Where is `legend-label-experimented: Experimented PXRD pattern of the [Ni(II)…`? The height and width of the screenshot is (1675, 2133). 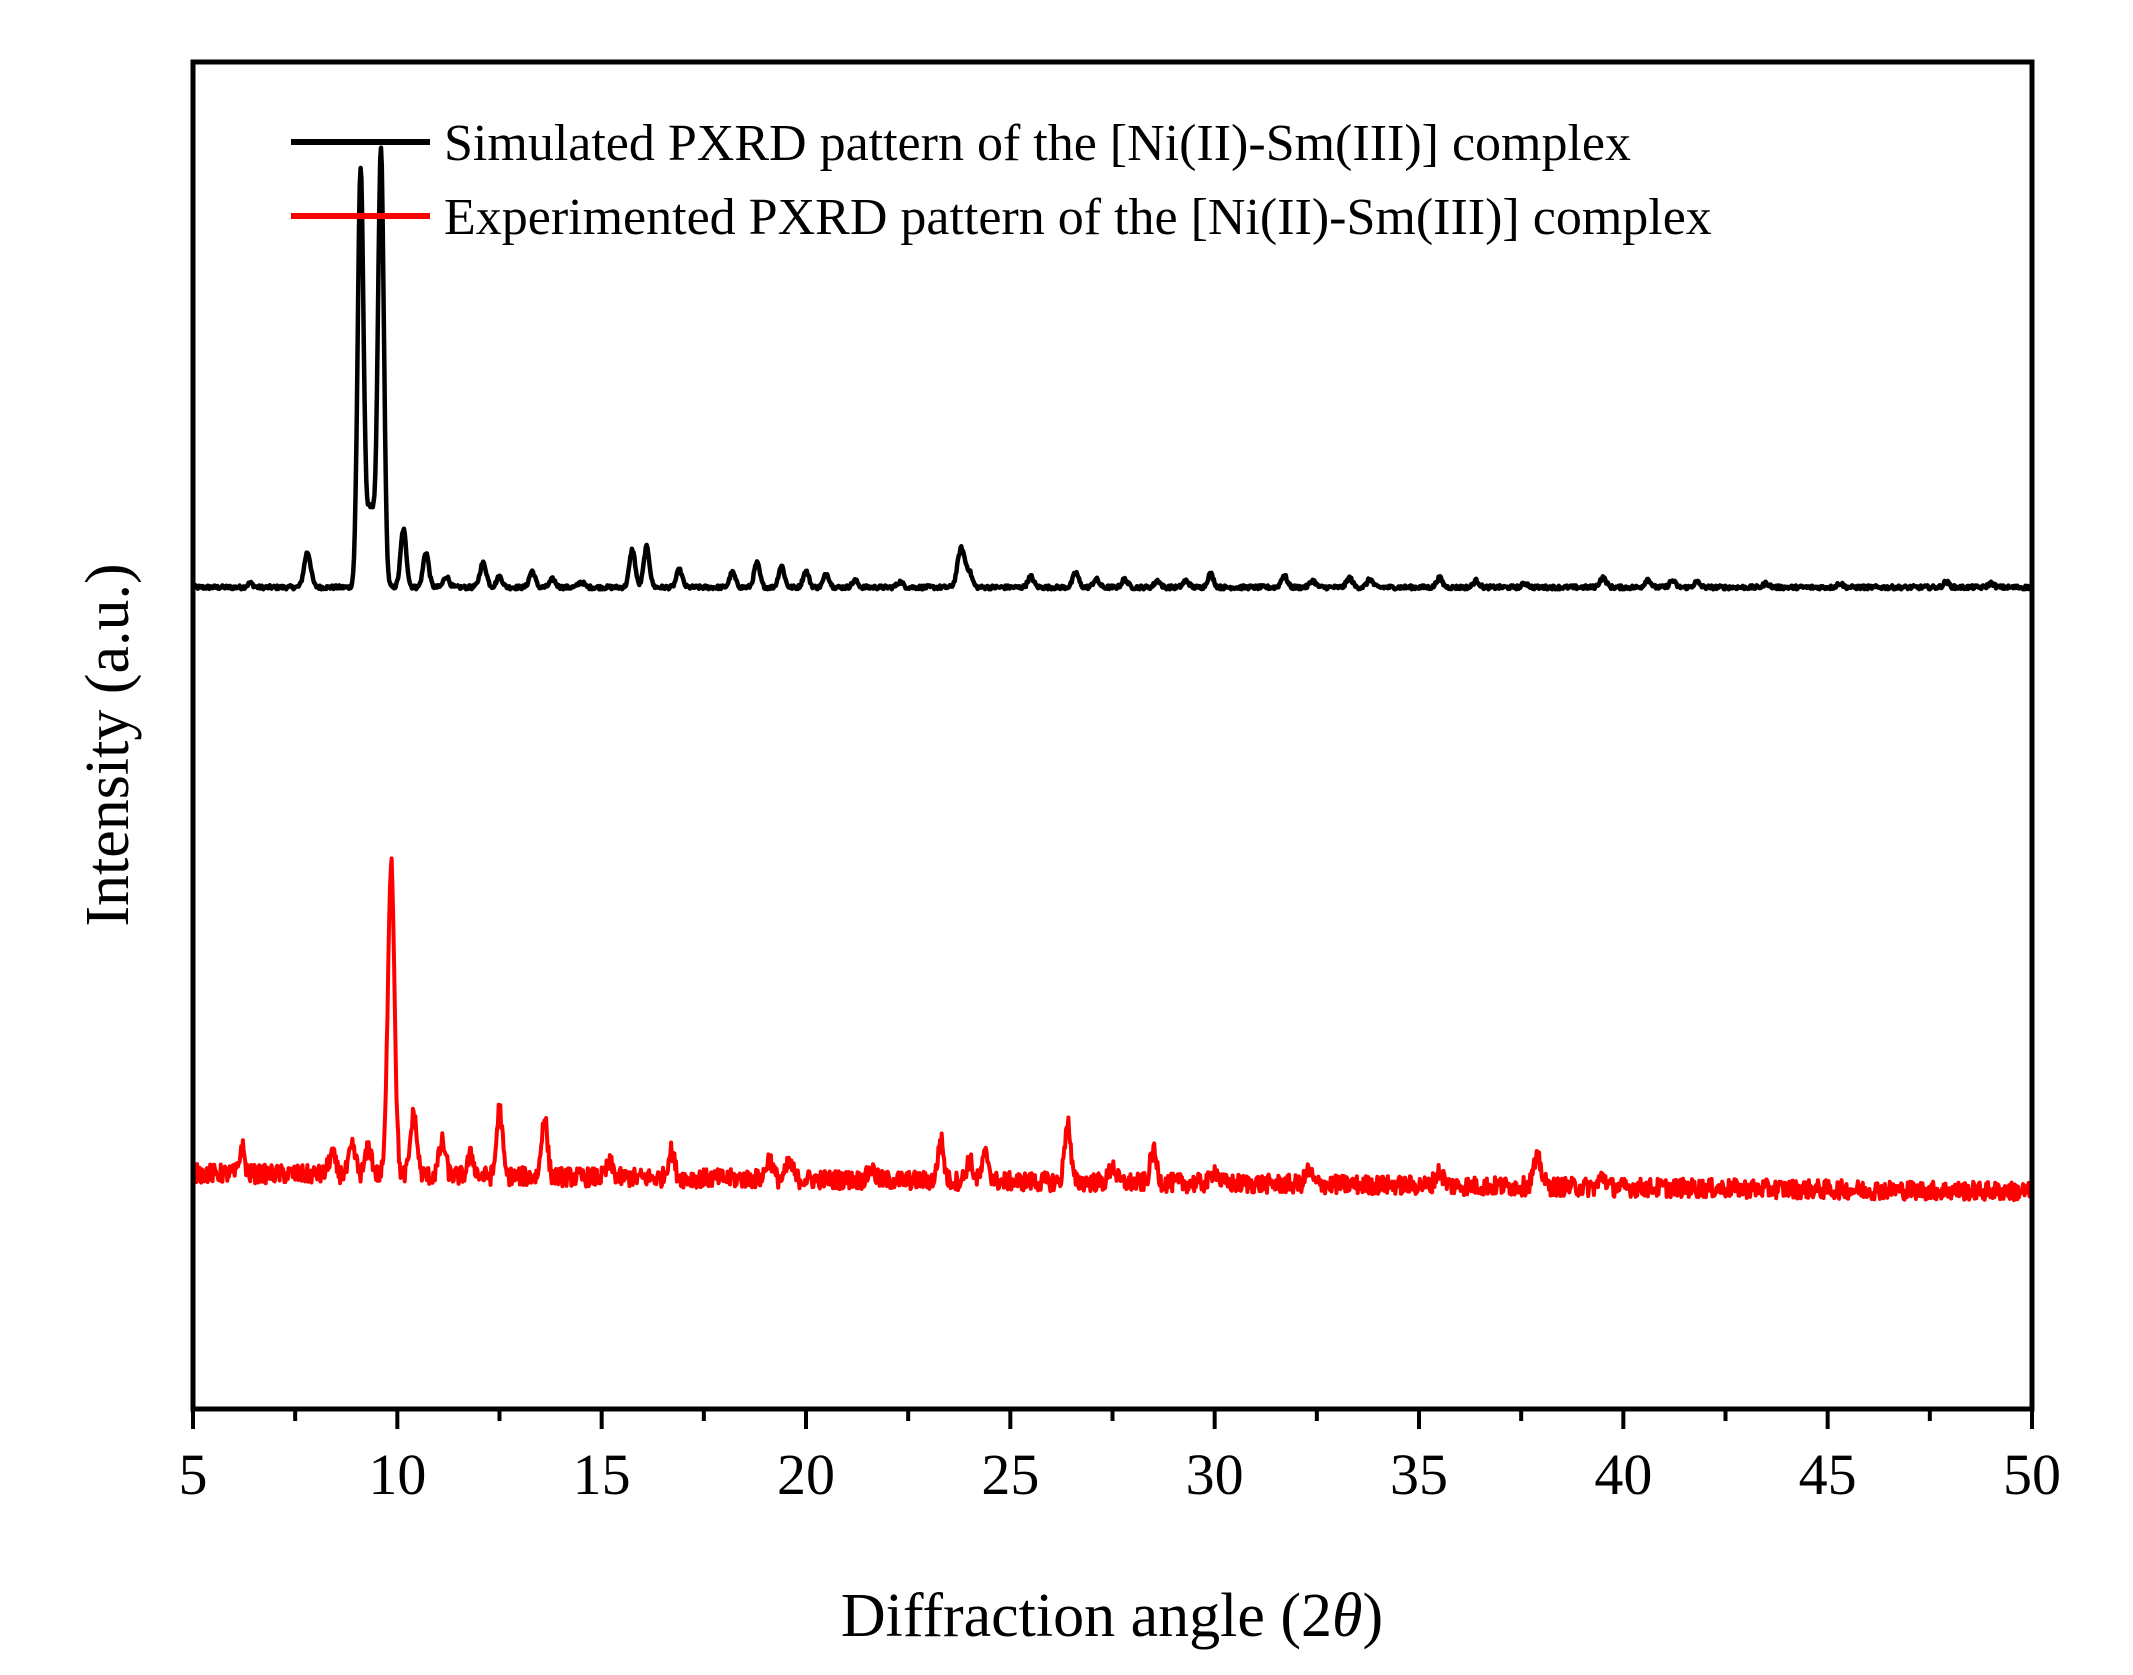 legend-label-experimented: Experimented PXRD pattern of the [Ni(II)… is located at coordinates (1078, 217).